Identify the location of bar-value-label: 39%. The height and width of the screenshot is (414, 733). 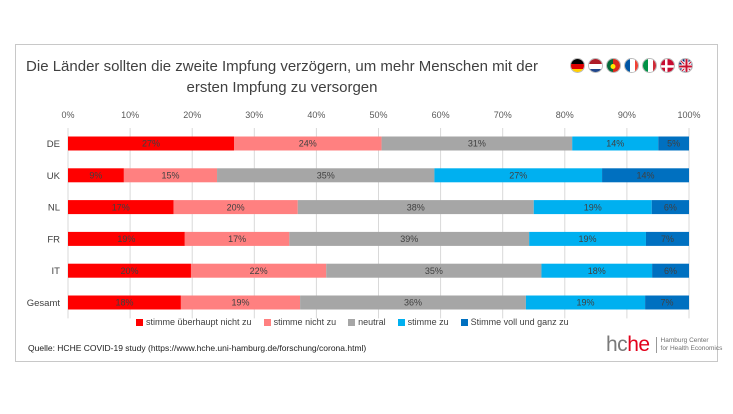
(409, 239).